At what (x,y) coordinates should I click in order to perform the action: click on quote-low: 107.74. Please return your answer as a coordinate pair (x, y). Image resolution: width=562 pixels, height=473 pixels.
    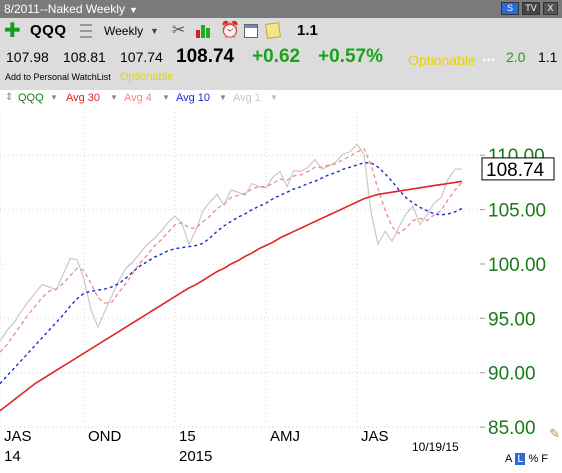
    Looking at the image, I should click on (141, 57).